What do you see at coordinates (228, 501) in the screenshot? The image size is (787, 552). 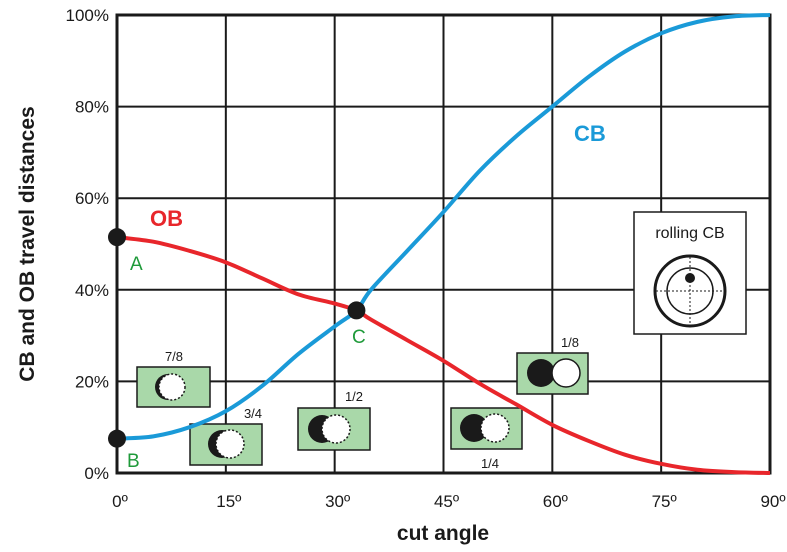 I see `x-tick-label: 15º` at bounding box center [228, 501].